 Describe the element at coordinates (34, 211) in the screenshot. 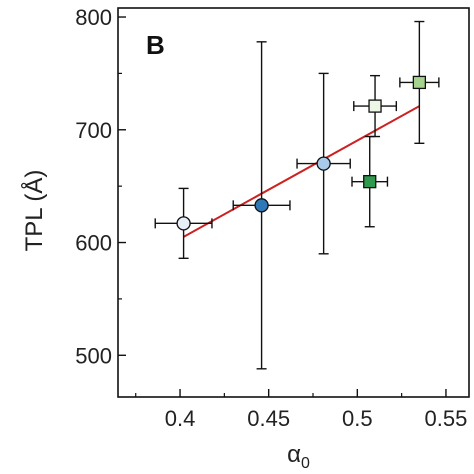

I see `y-axis-title: TPL (Å)` at that location.